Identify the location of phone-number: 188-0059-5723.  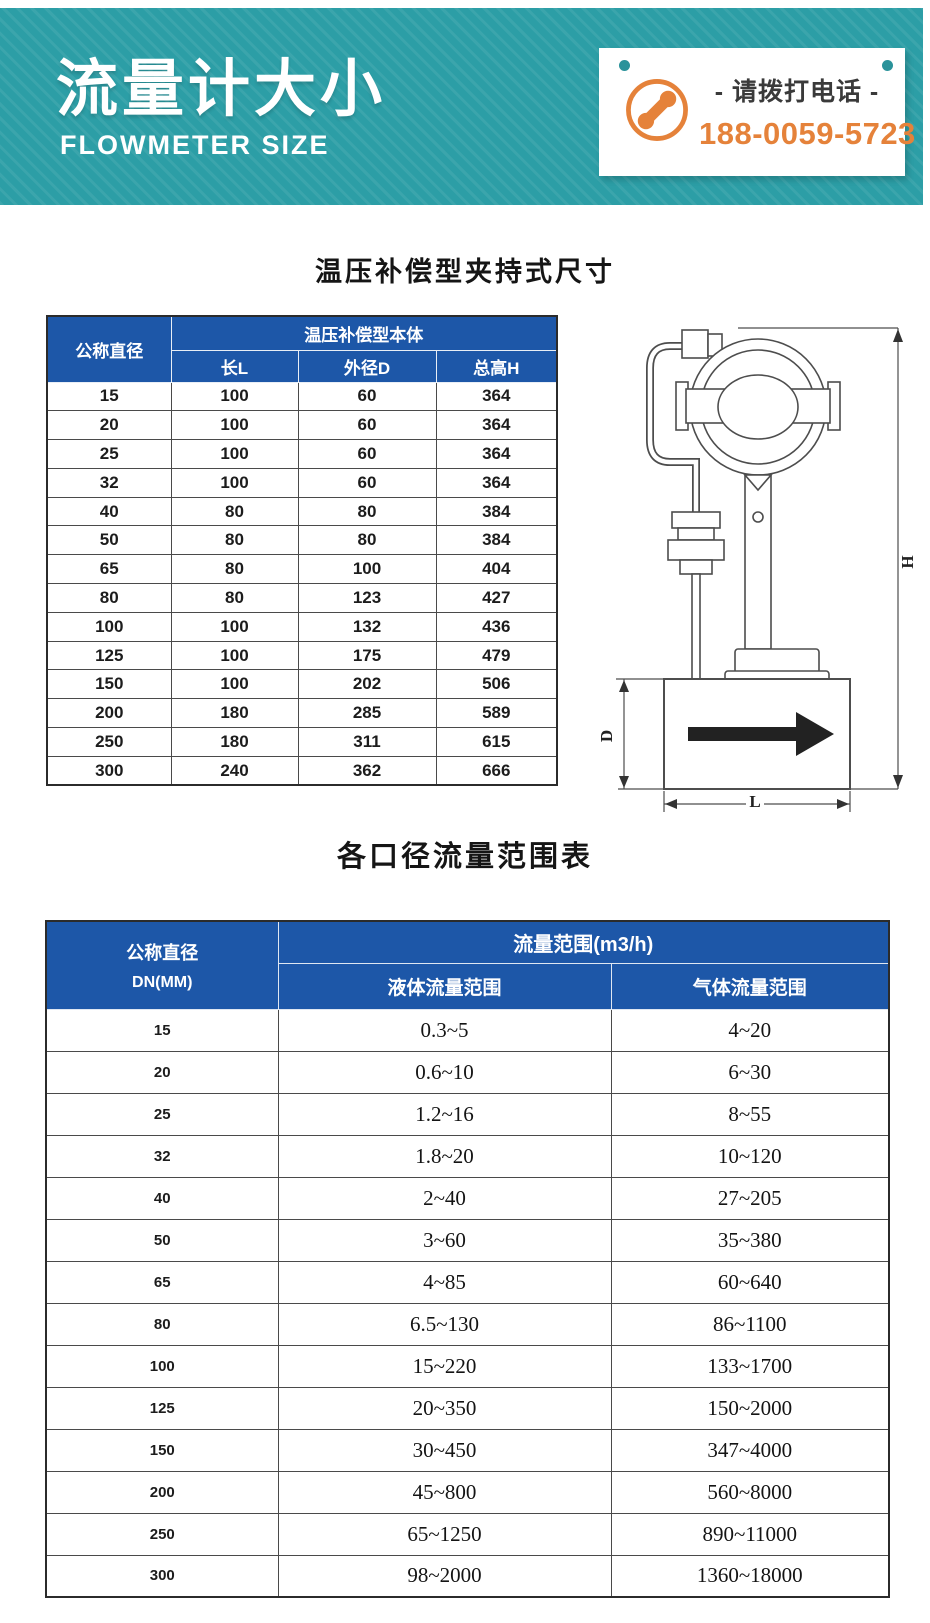
(807, 133).